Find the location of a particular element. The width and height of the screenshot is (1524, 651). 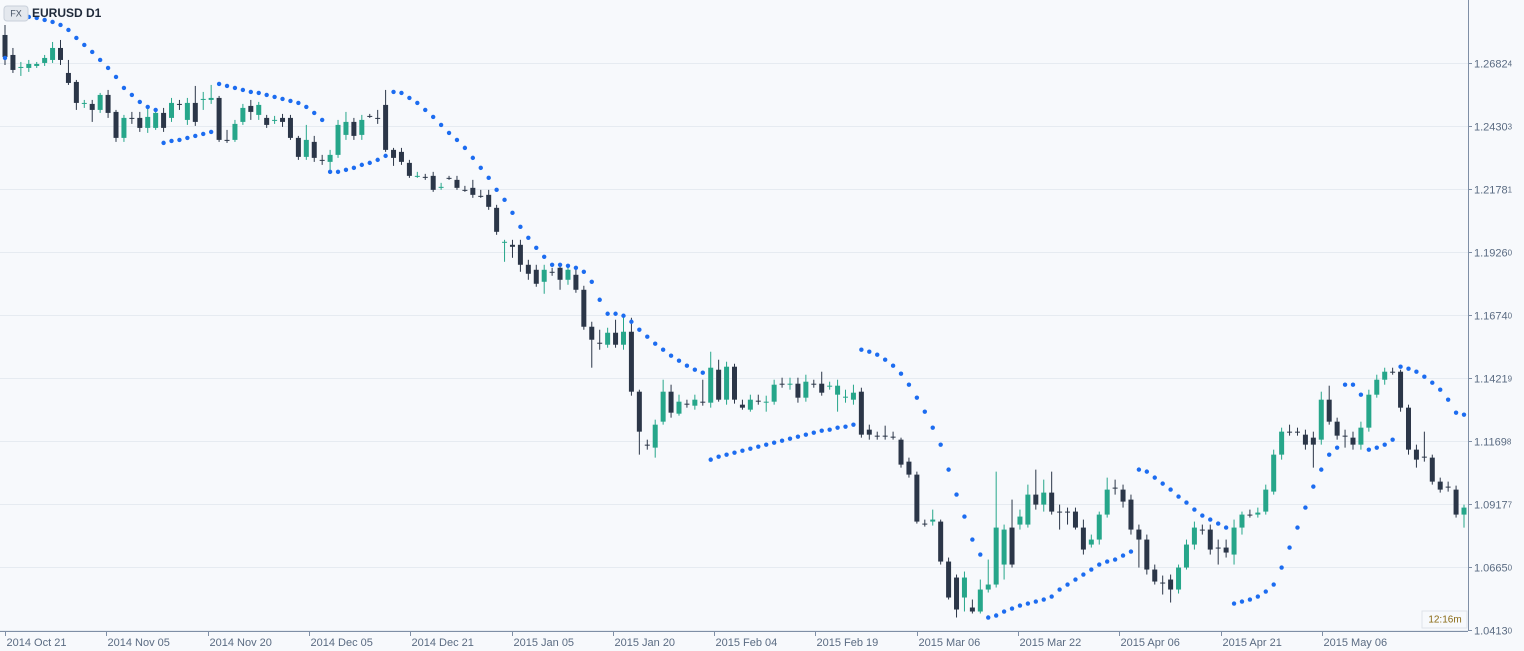

x-tick-label: 2014 Nov 20 is located at coordinates (241, 643).